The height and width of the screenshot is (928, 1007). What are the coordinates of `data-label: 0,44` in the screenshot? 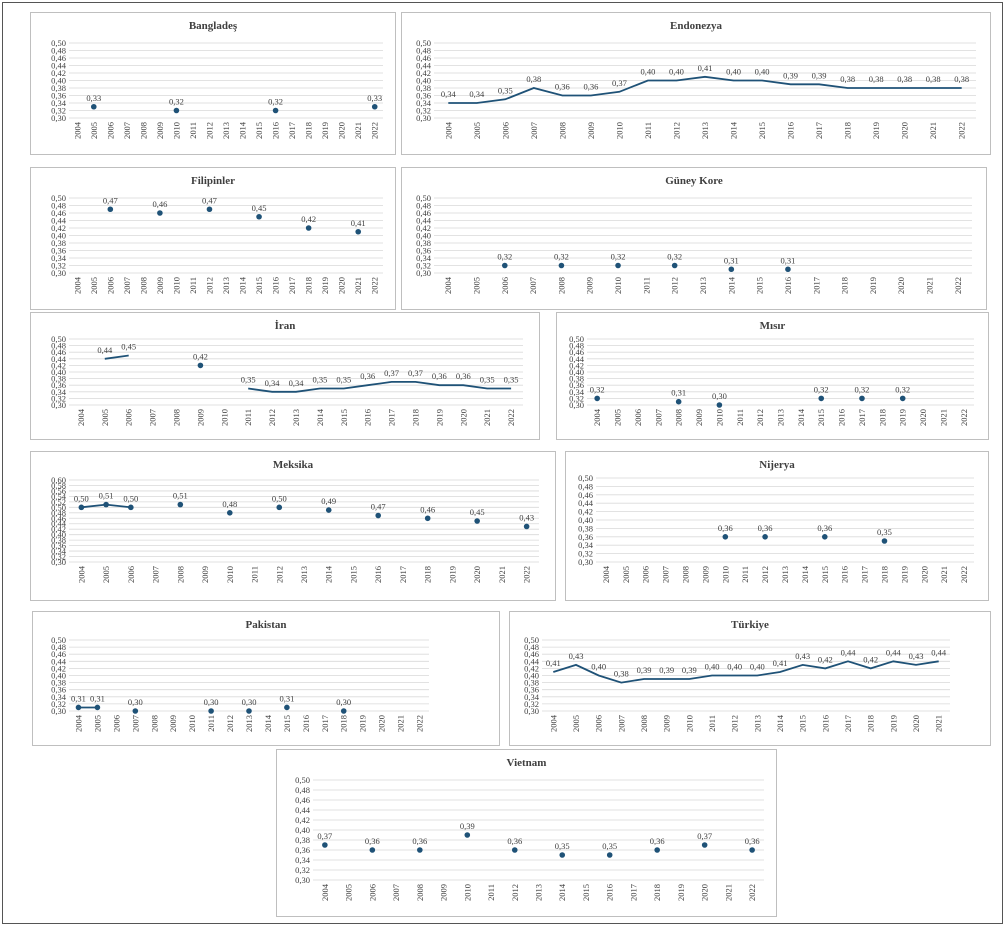 It's located at (939, 652).